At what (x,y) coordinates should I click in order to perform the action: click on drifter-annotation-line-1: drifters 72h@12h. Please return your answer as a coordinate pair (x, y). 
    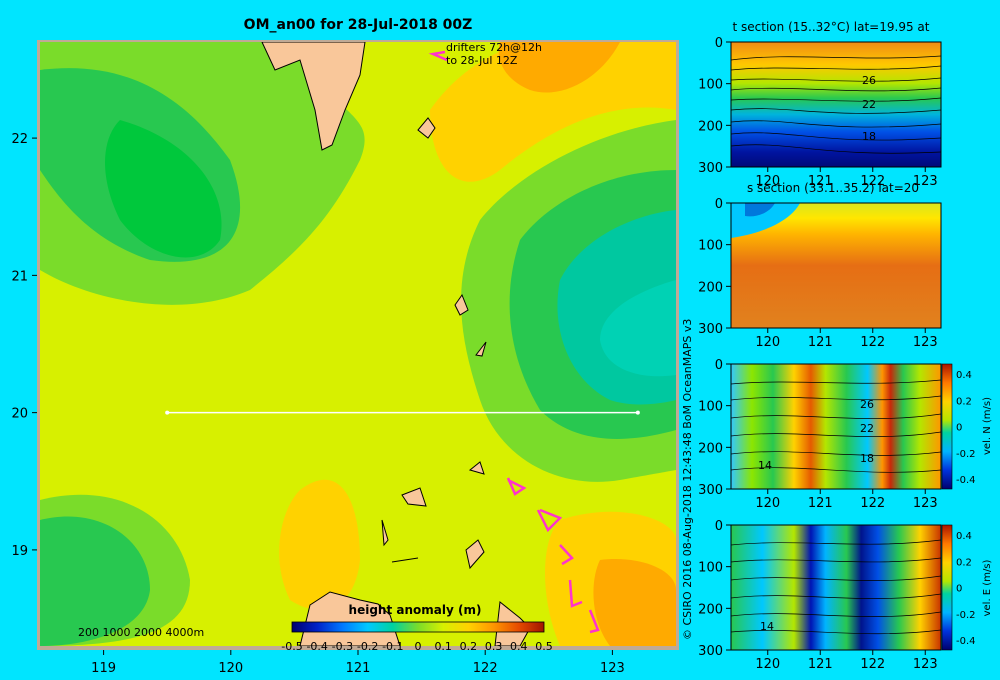
    Looking at the image, I should click on (494, 47).